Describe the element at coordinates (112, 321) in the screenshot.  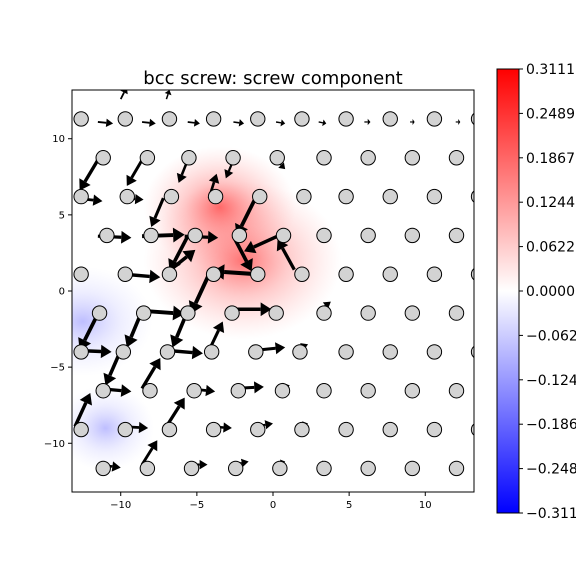
I see `field-negative-left` at that location.